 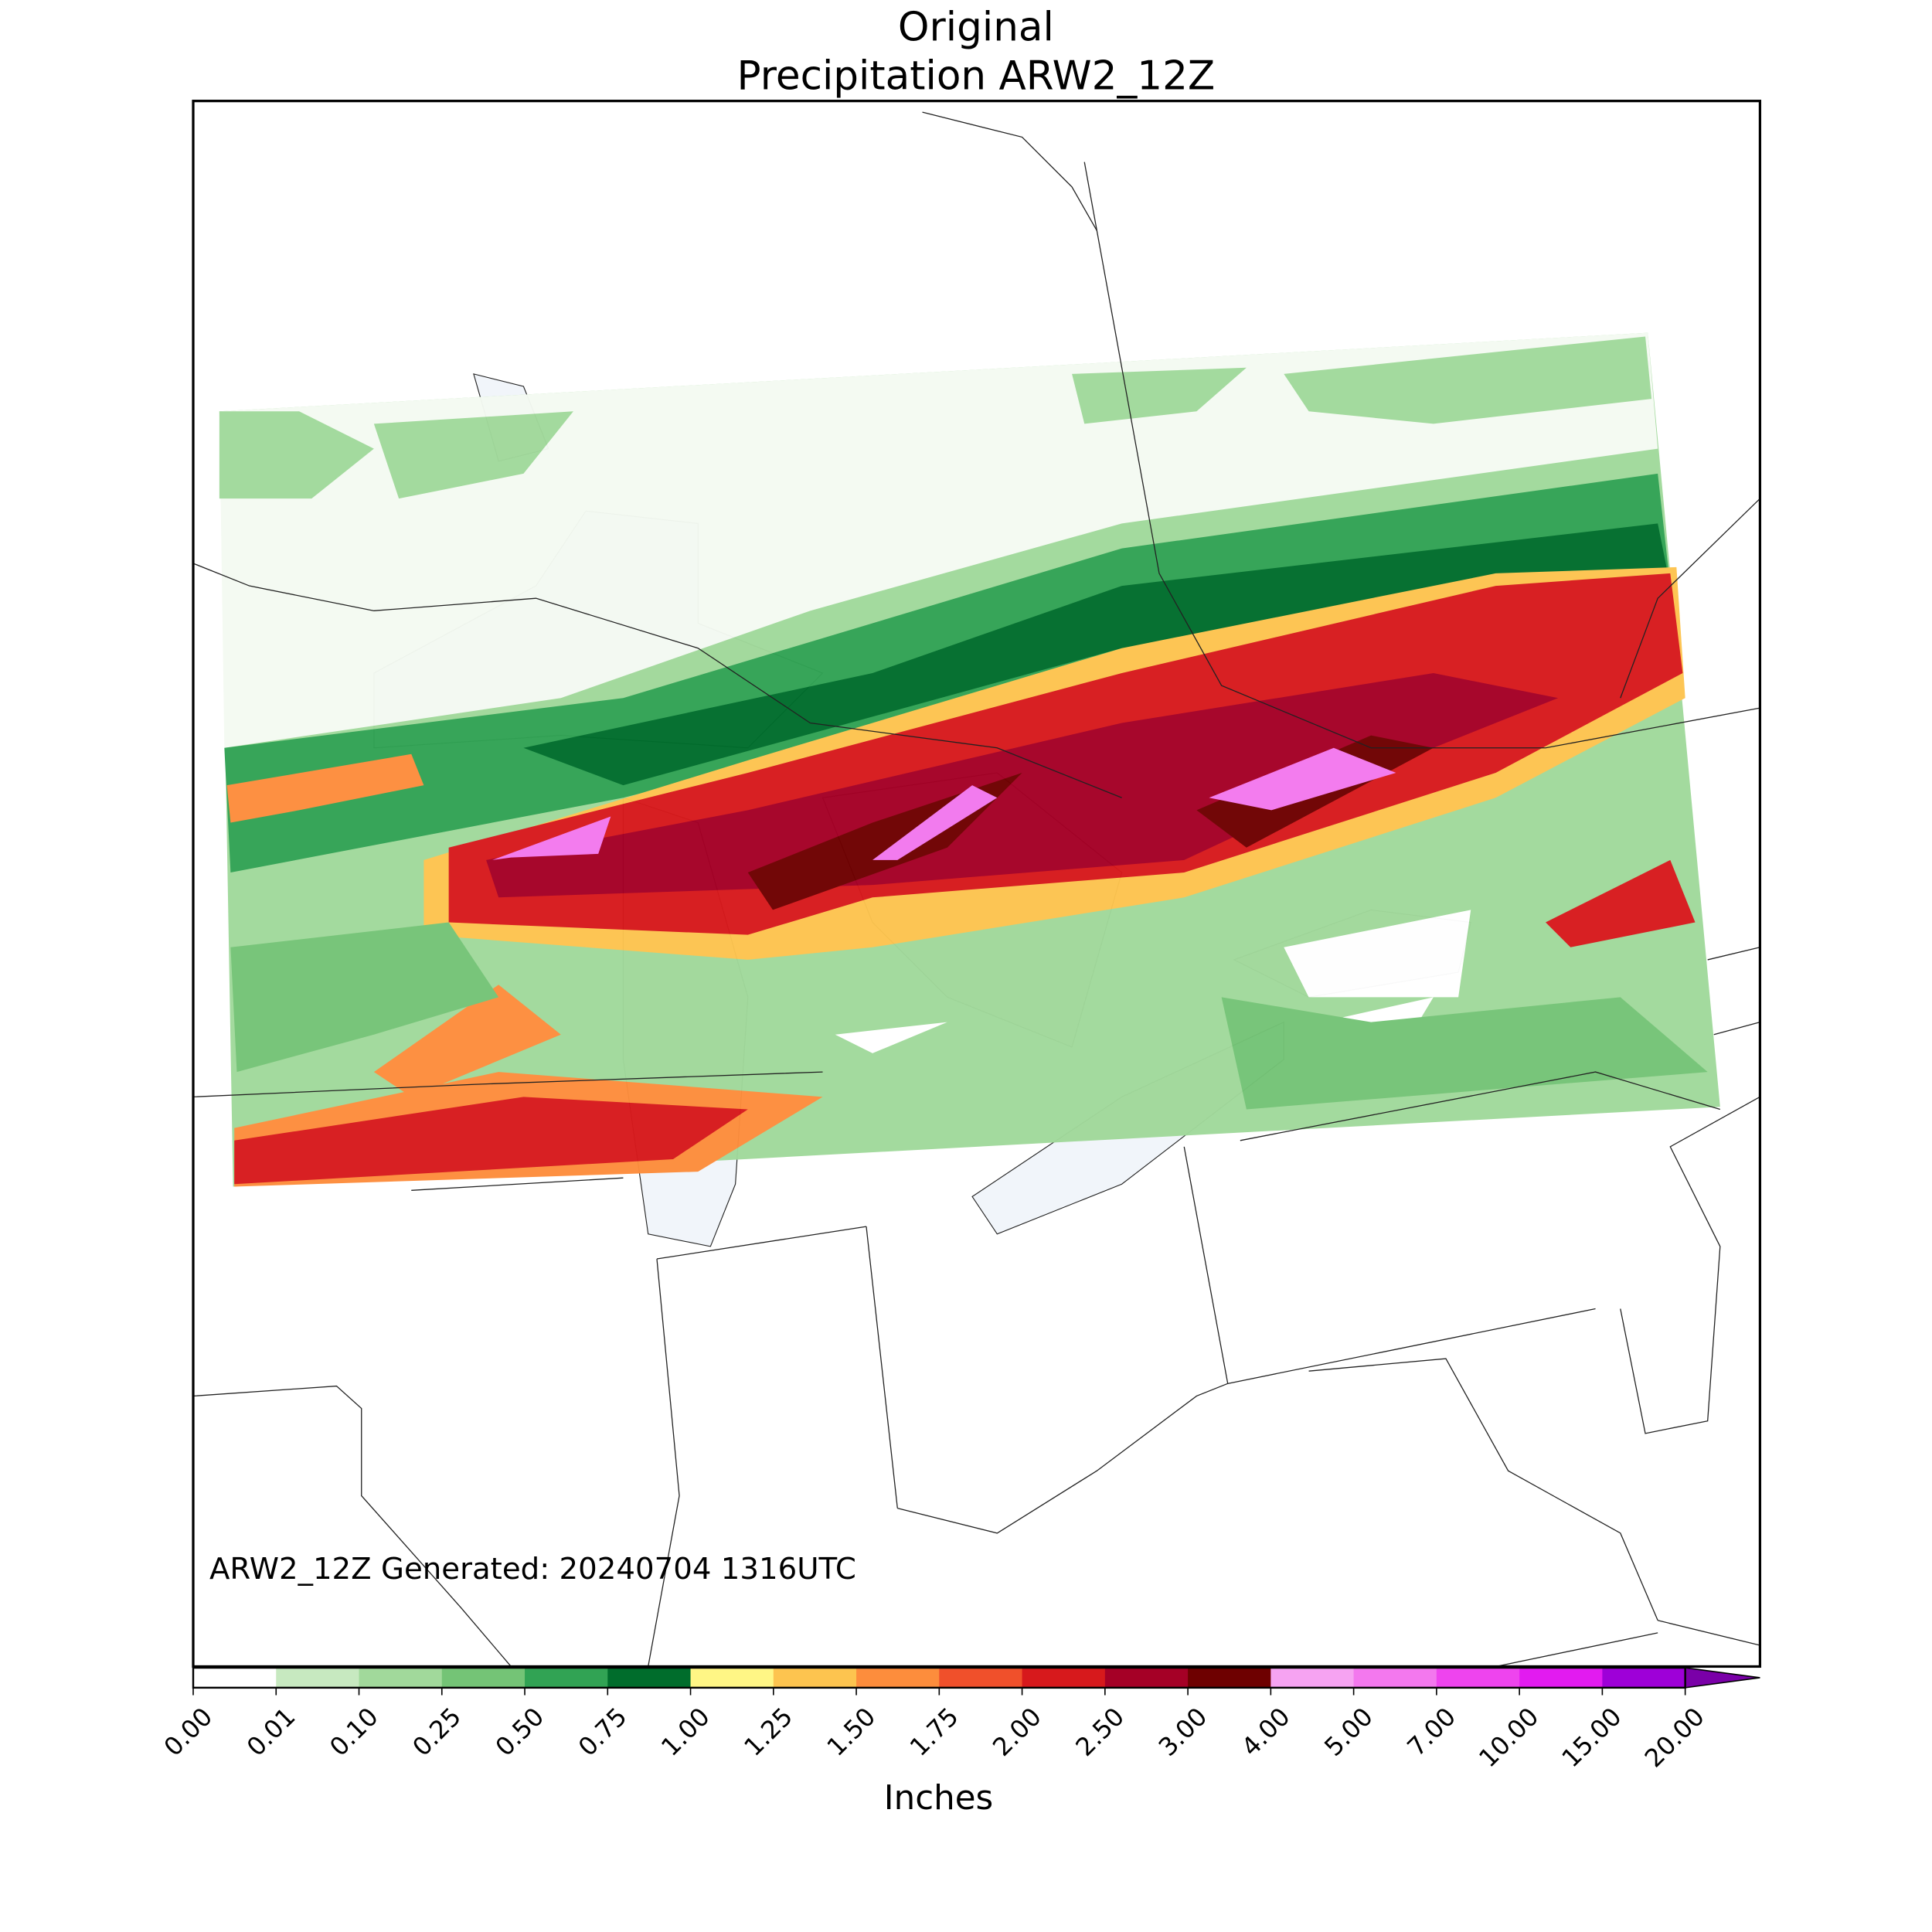 What do you see at coordinates (1674, 1738) in the screenshot?
I see `colorbar-tick-label: 20.00` at bounding box center [1674, 1738].